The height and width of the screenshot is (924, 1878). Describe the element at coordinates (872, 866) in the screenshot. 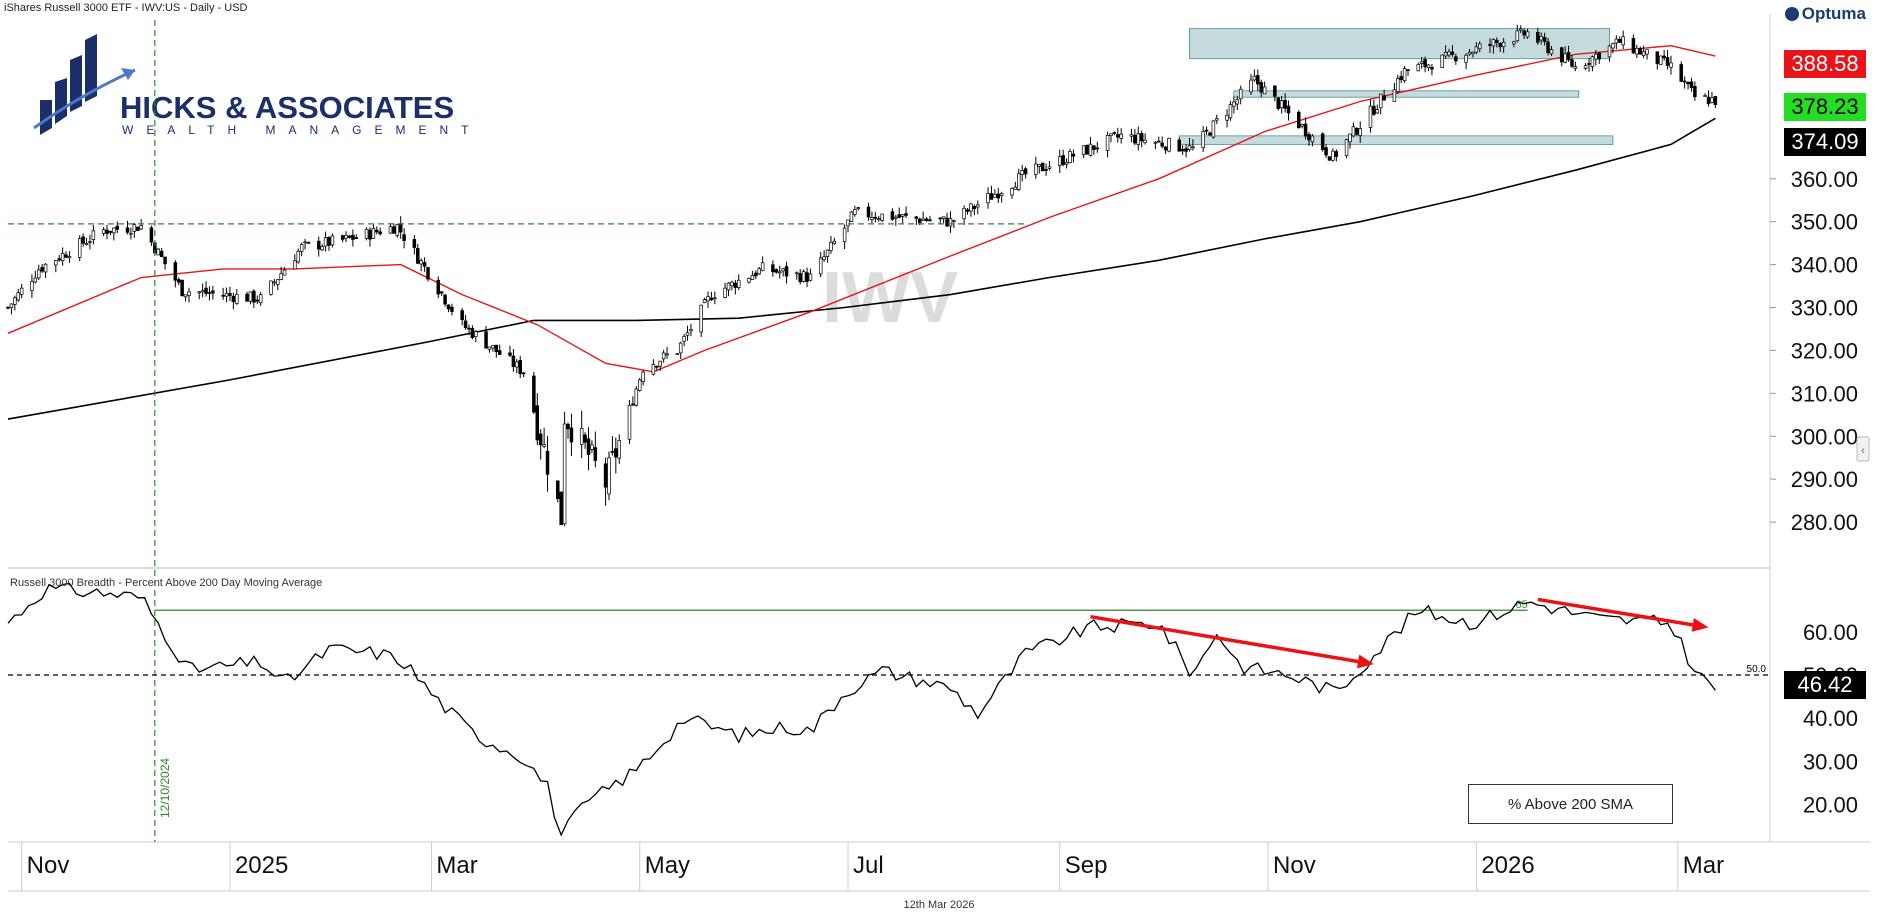

I see `time-axis: Nov 2025 Mar May Jul Sep Nov 2026 Mar` at that location.